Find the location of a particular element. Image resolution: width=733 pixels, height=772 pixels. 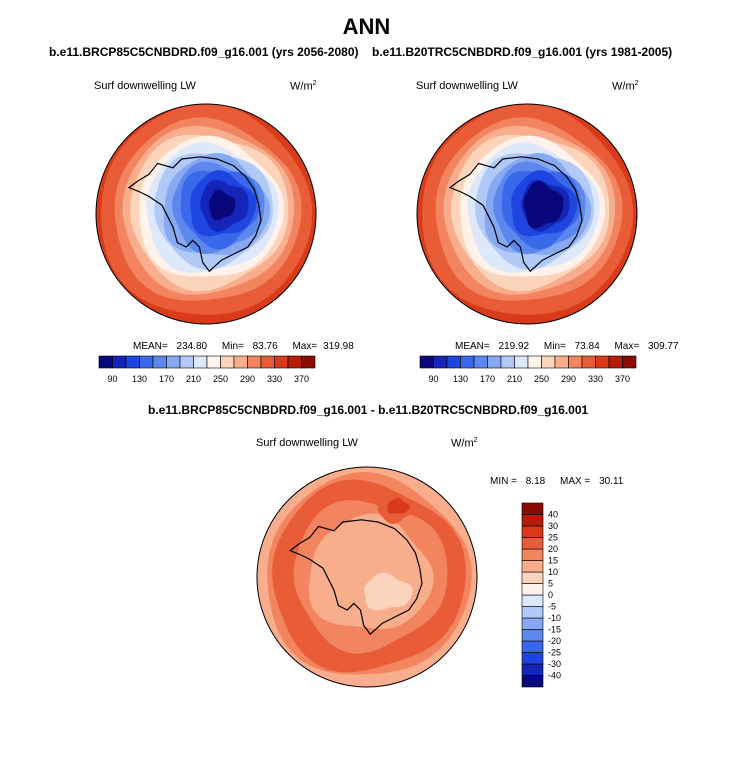

diff-colorbar-tick-label: 20 is located at coordinates (553, 549).